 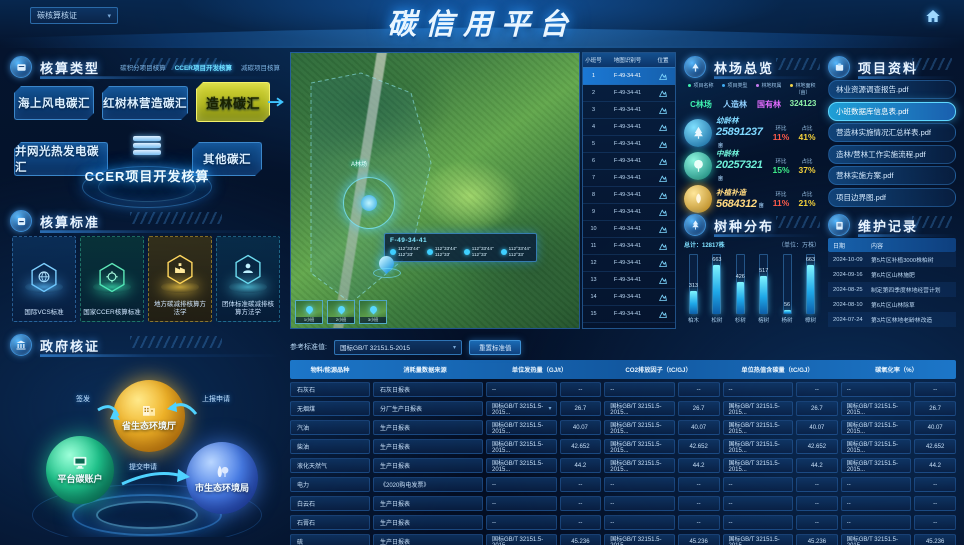 I want to click on table-row: 11 F-49-34-41, so click(x=629, y=246).